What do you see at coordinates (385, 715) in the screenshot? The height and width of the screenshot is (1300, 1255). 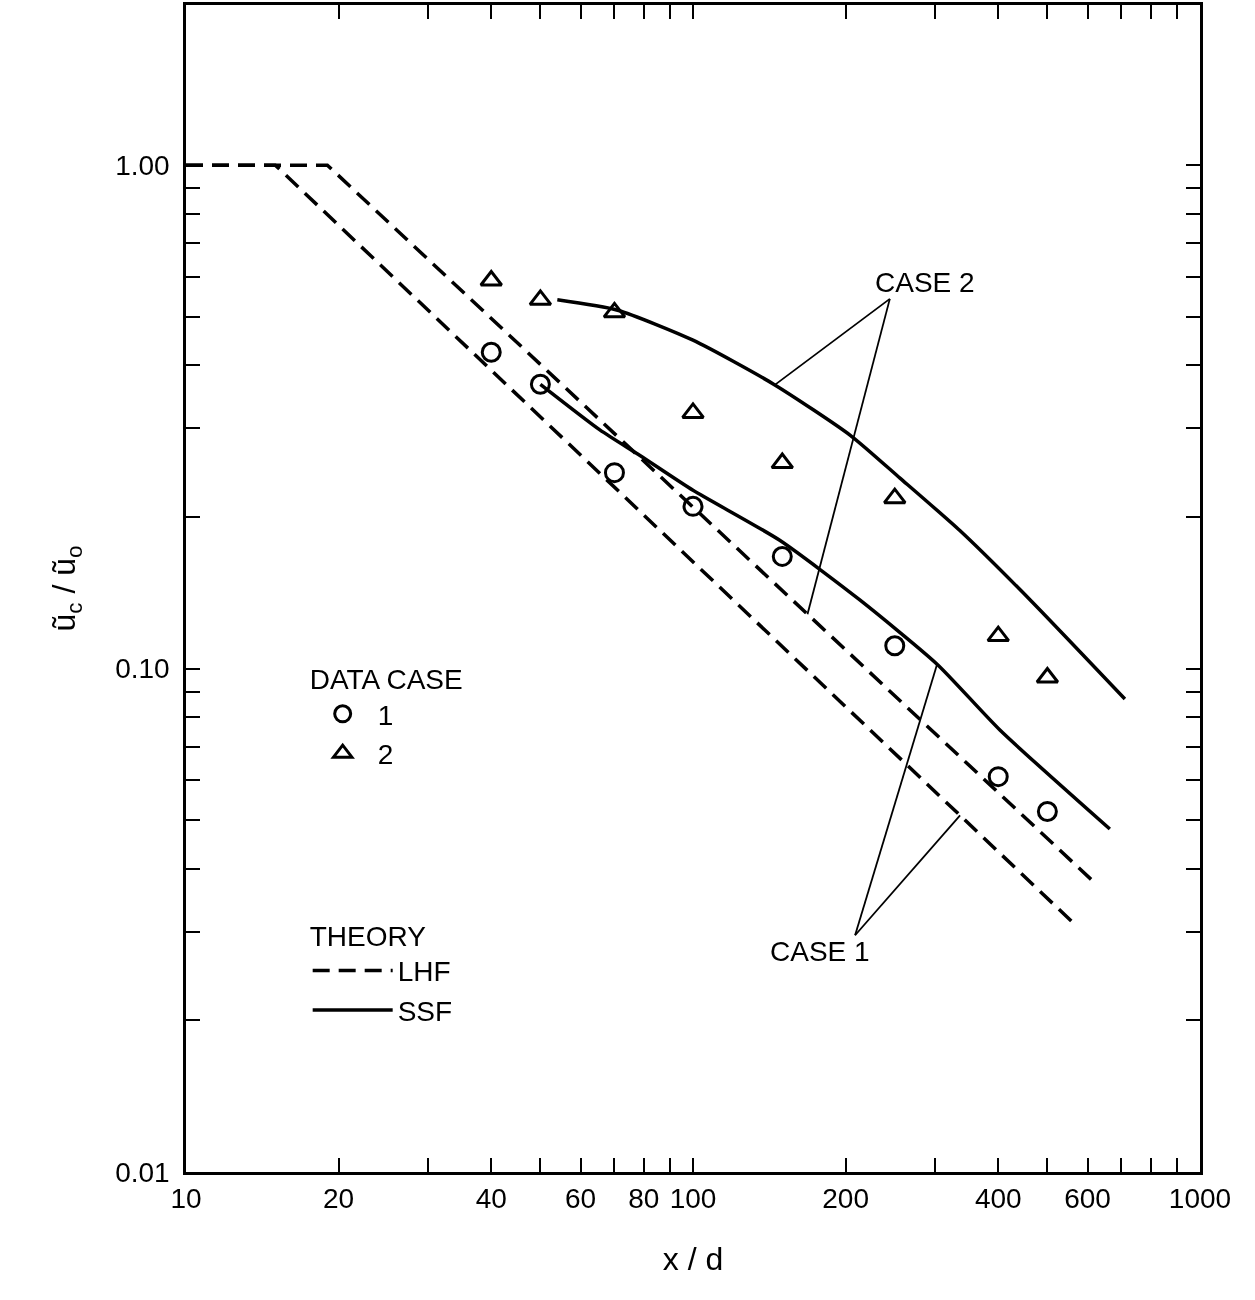 I see `legend-label: 1` at bounding box center [385, 715].